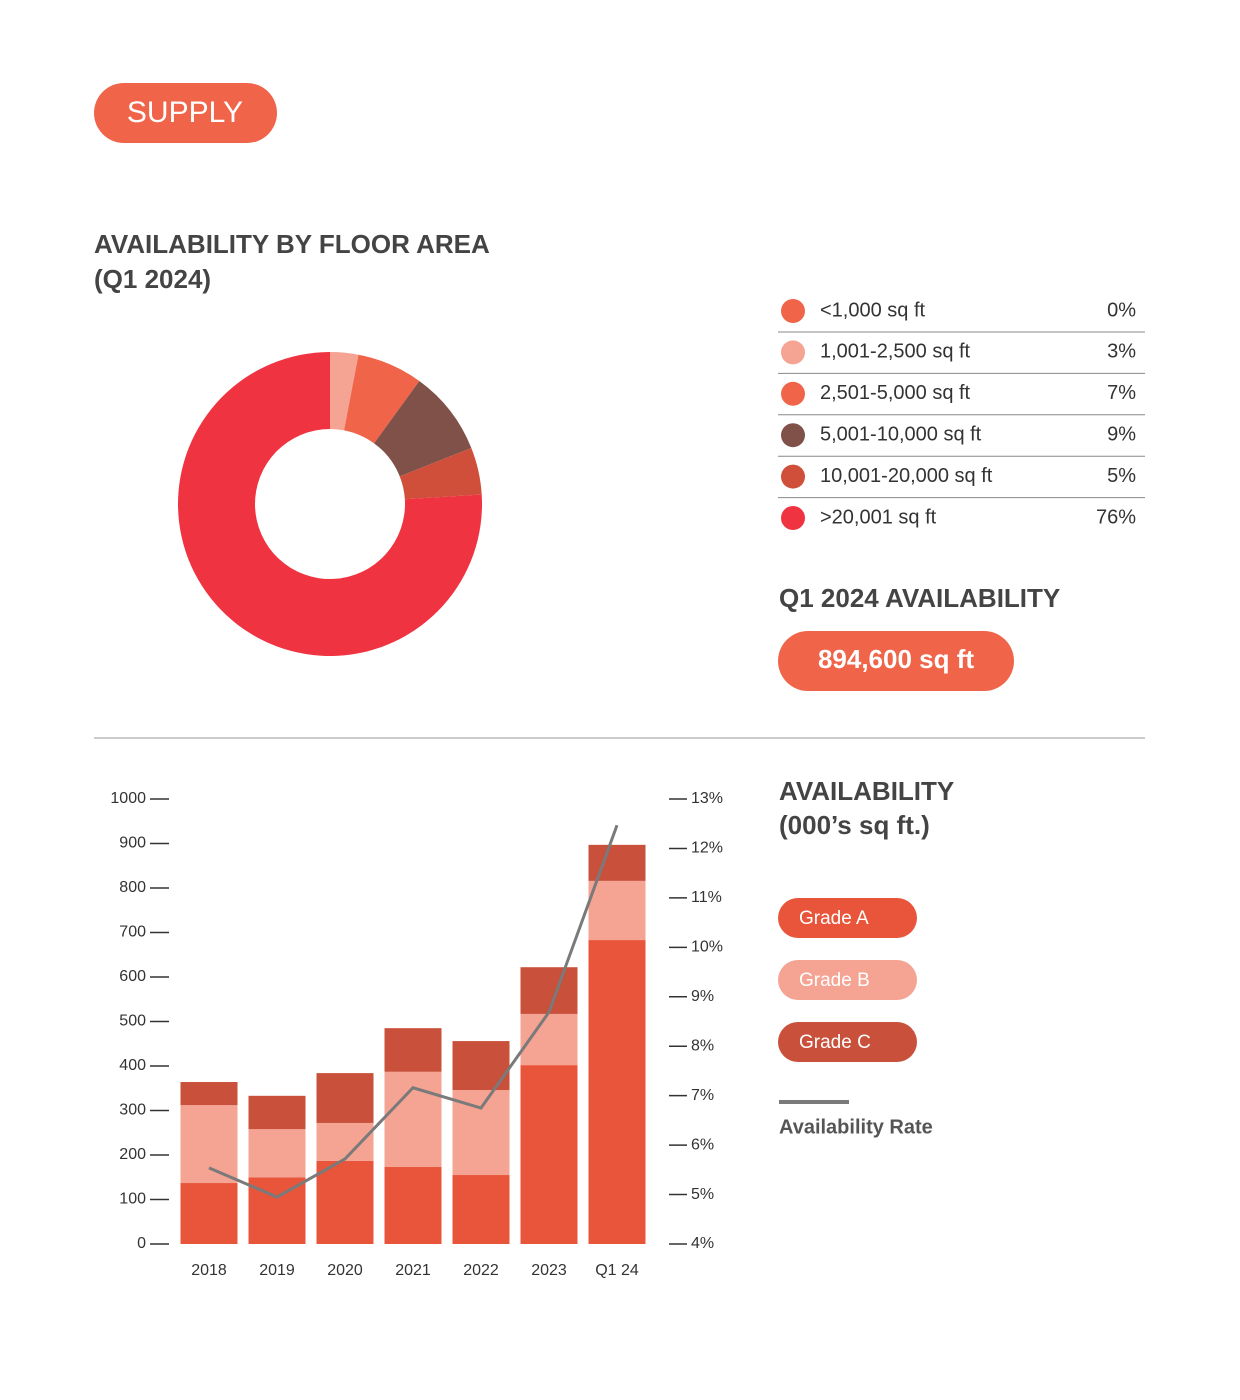  I want to click on y-tick-label: 400, so click(132, 1065).